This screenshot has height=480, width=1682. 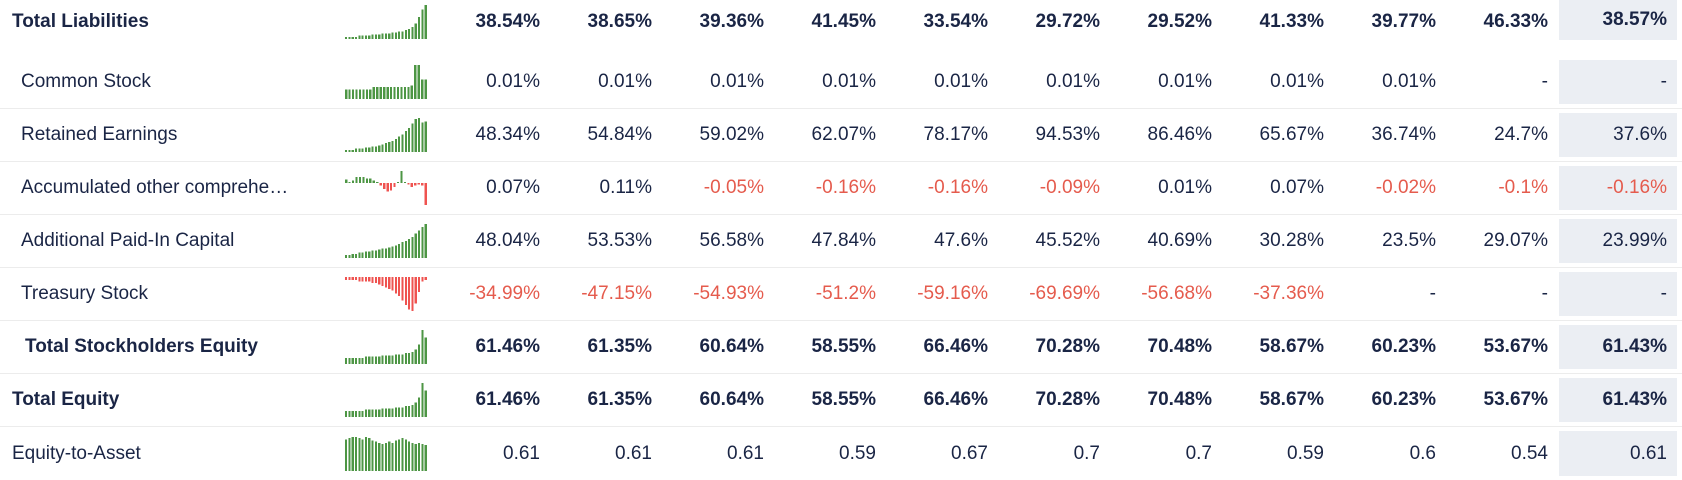 What do you see at coordinates (1618, 453) in the screenshot?
I see `highlighted-value: 0.61` at bounding box center [1618, 453].